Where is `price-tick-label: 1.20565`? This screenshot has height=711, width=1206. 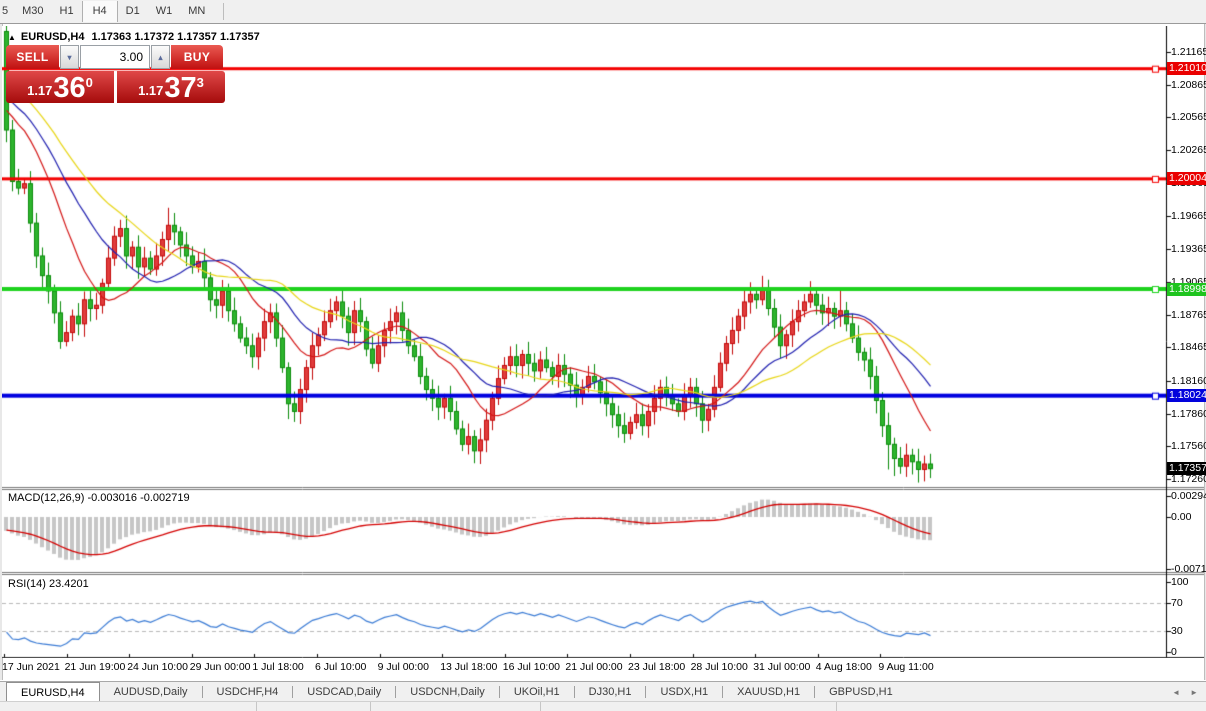
price-tick-label: 1.20565 is located at coordinates (1188, 117).